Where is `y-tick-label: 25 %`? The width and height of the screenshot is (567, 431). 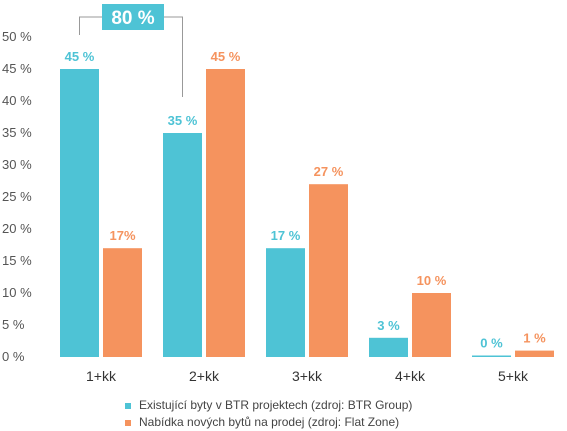 y-tick-label: 25 % is located at coordinates (17, 196).